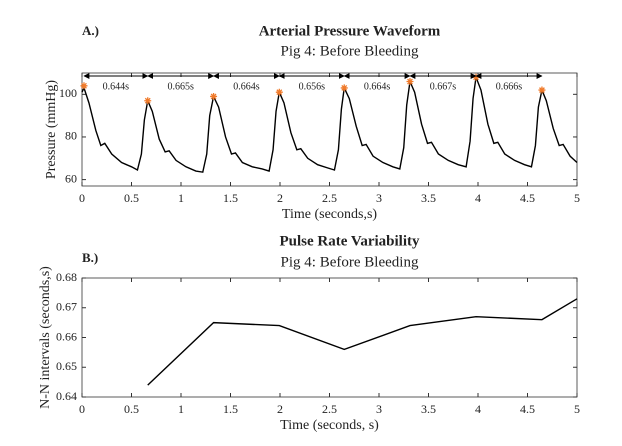  I want to click on y-axis-label: N-N intervals (seconds,s), so click(45, 337).